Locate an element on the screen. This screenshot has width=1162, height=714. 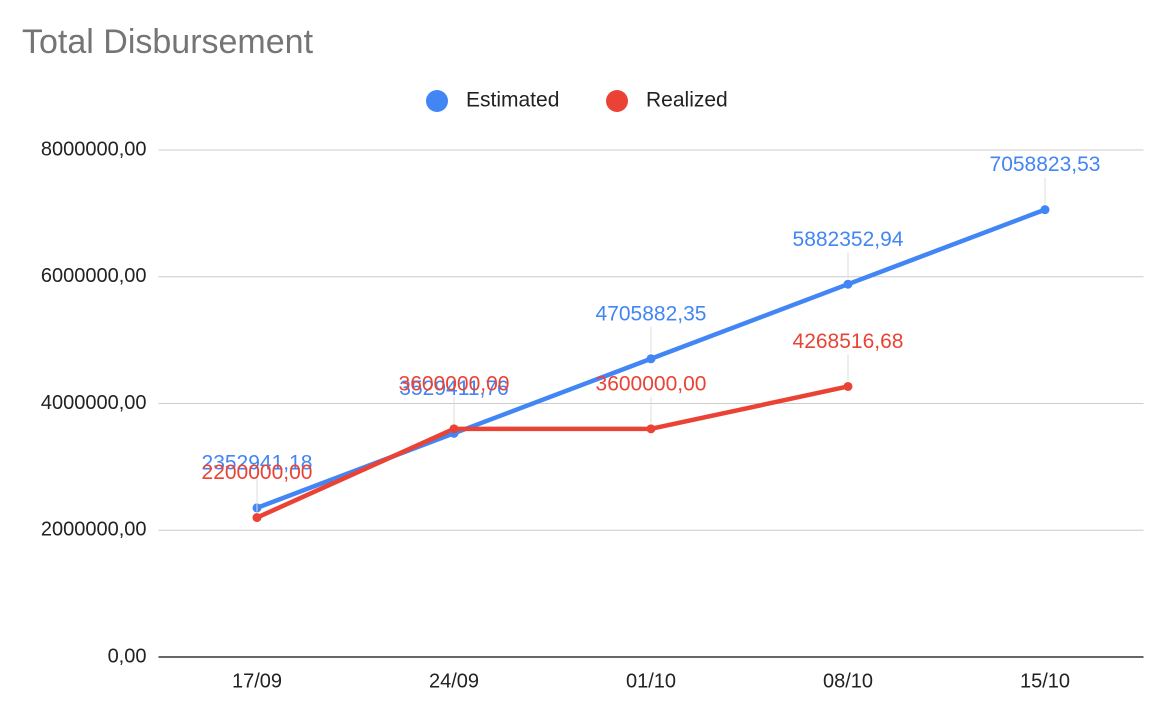
legend-label: Realized is located at coordinates (687, 100).